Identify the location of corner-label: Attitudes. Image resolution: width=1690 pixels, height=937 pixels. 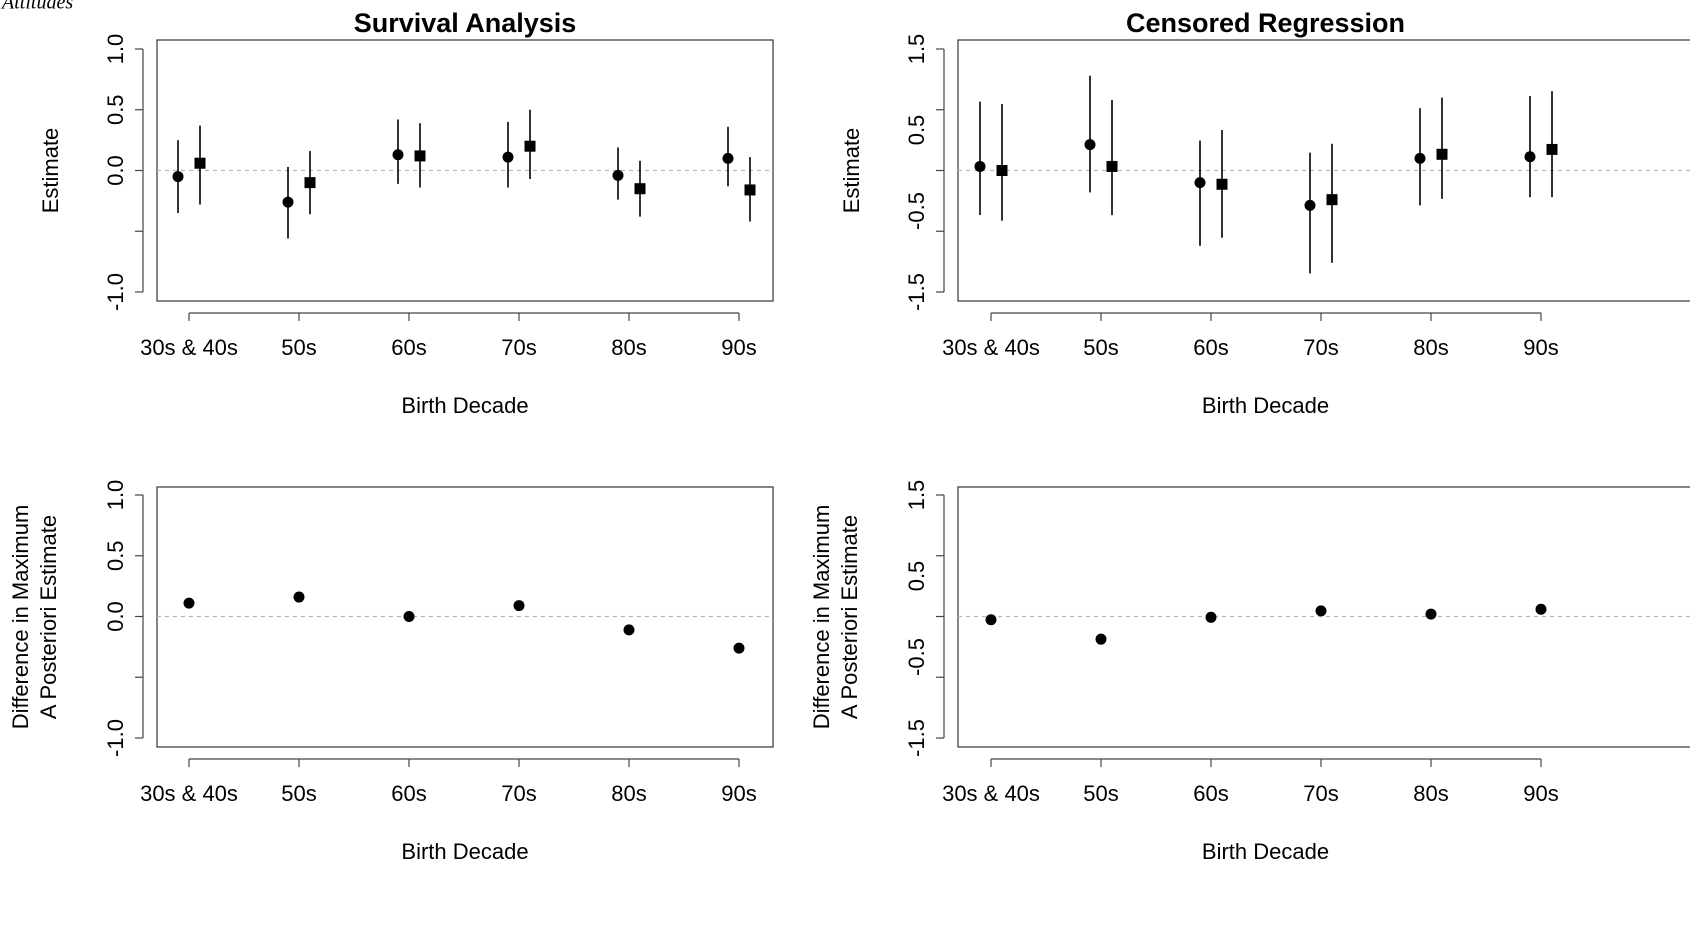
(36, 7).